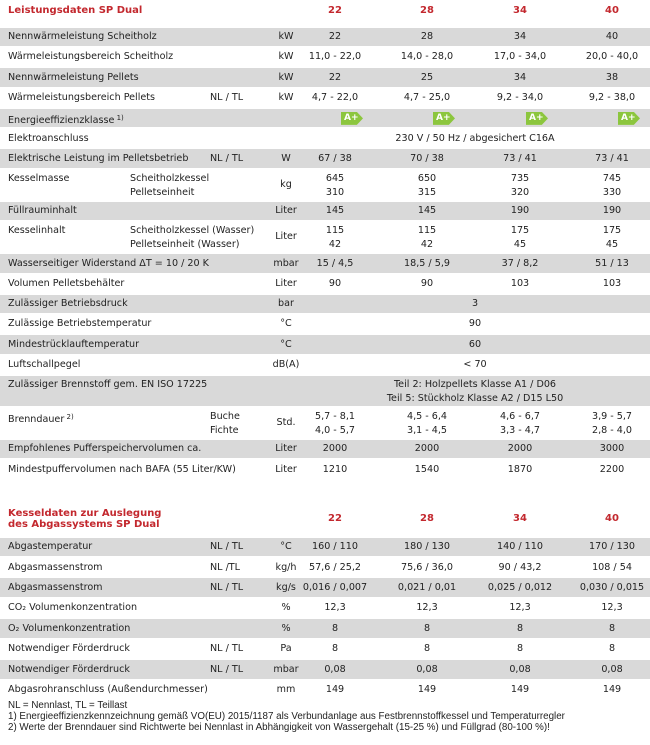  What do you see at coordinates (427, 37) in the screenshot?
I see `value: 28` at bounding box center [427, 37].